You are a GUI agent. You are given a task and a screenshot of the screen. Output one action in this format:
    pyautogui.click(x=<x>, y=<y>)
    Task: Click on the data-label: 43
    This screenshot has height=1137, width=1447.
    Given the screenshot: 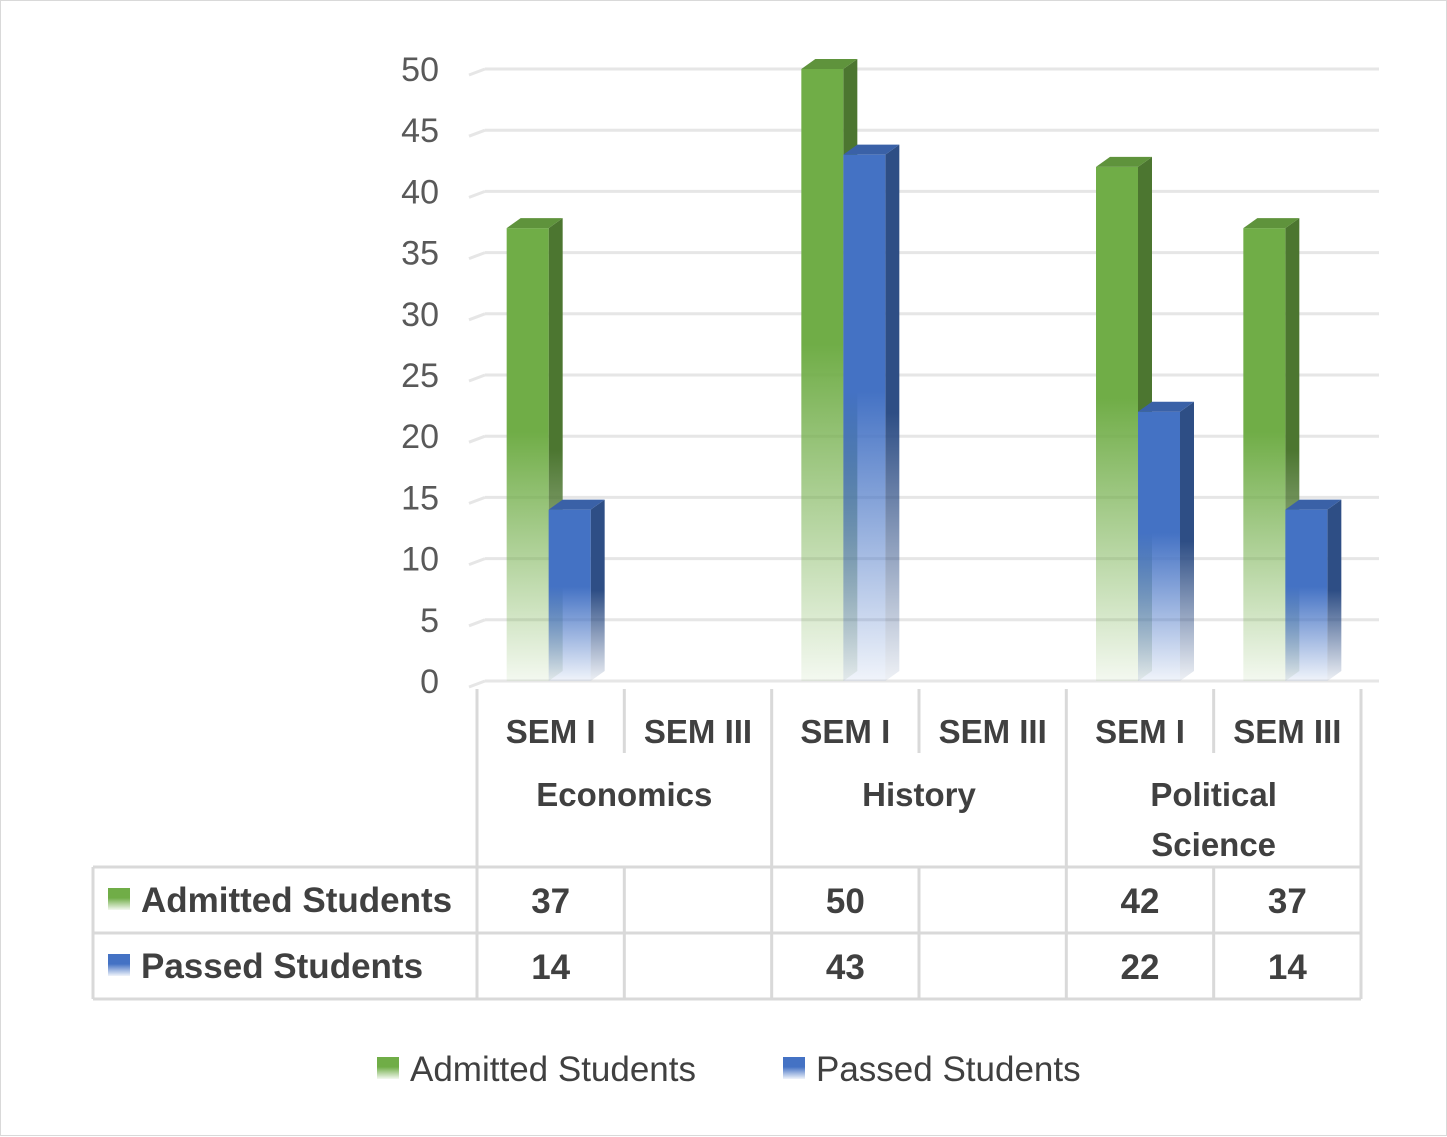 What is the action you would take?
    pyautogui.click(x=845, y=967)
    